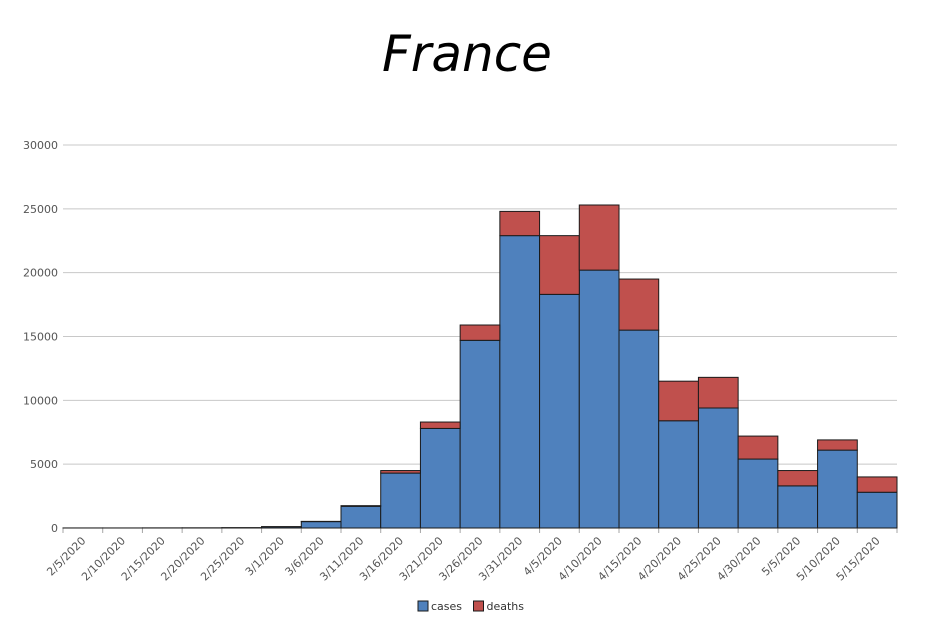 This screenshot has width=934, height=626. I want to click on y-tick-label: 30000, so click(40, 145).